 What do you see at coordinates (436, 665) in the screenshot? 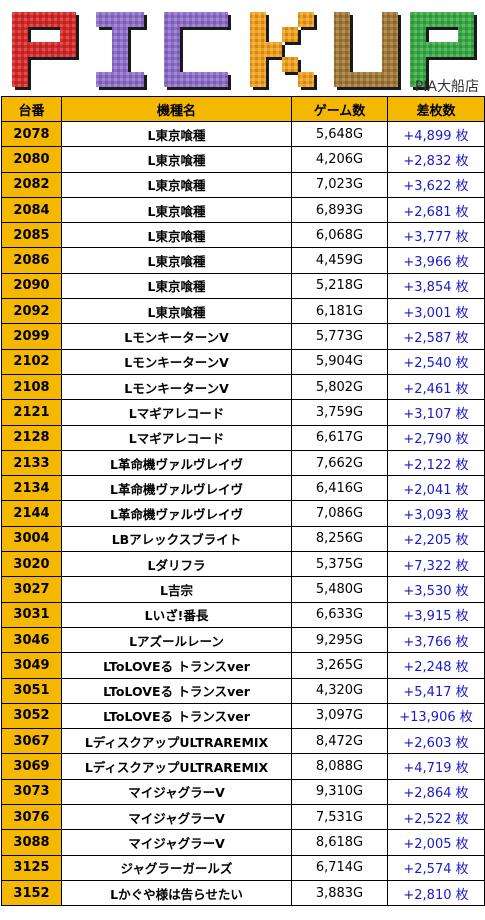
I see `coin-difference-cell: +2,248 枚` at bounding box center [436, 665].